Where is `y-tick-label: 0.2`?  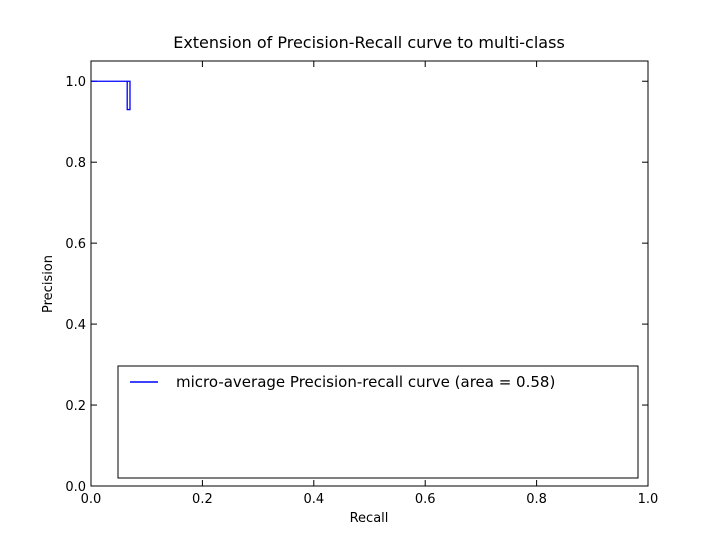
y-tick-label: 0.2 is located at coordinates (75, 406).